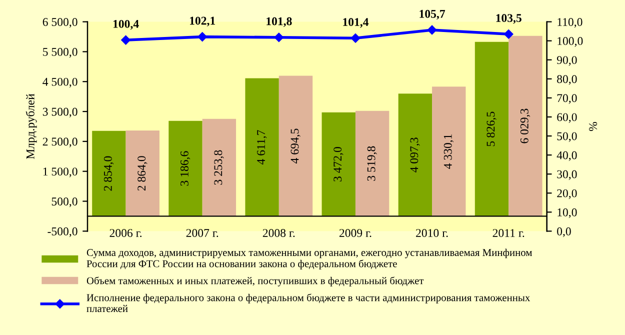 The height and width of the screenshot is (335, 625). I want to click on y2-tick-label: 100,0, so click(570, 42).